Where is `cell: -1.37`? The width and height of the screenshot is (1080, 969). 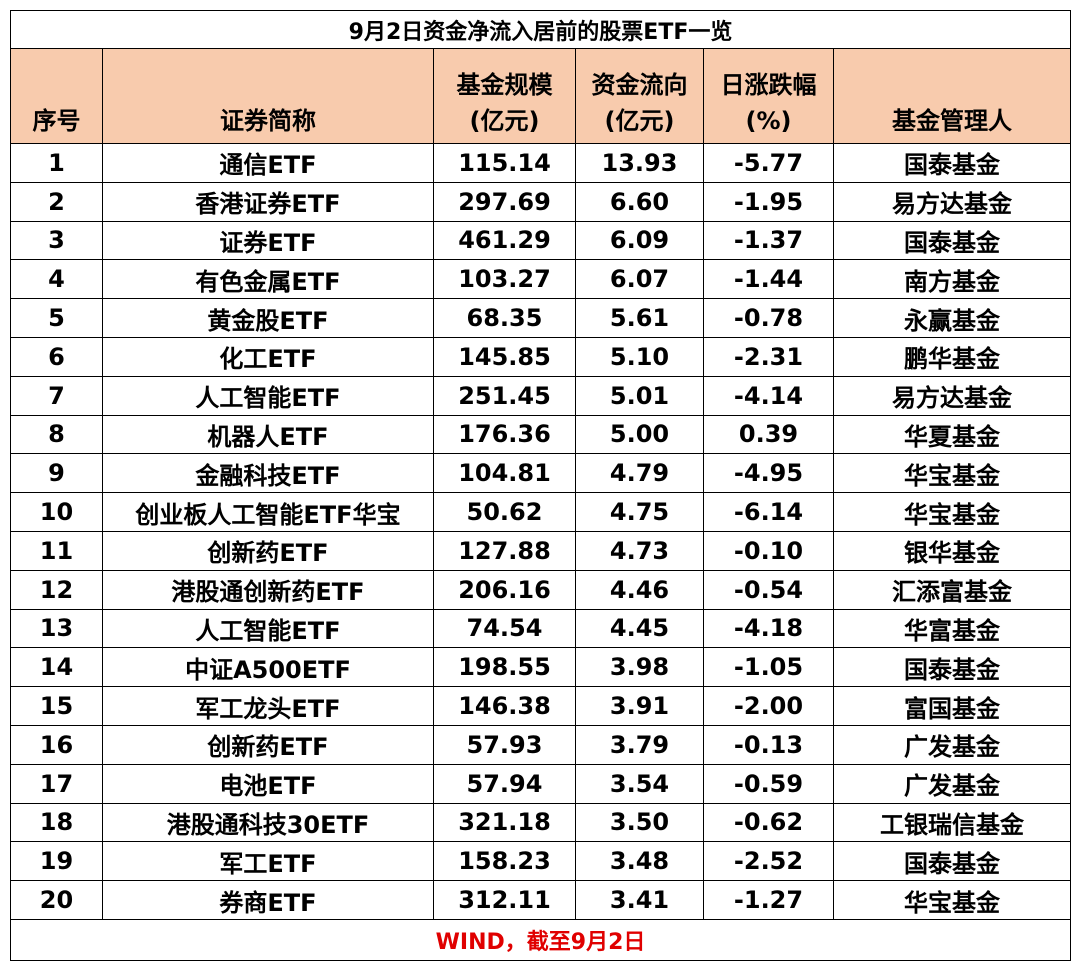 cell: -1.37 is located at coordinates (768, 240).